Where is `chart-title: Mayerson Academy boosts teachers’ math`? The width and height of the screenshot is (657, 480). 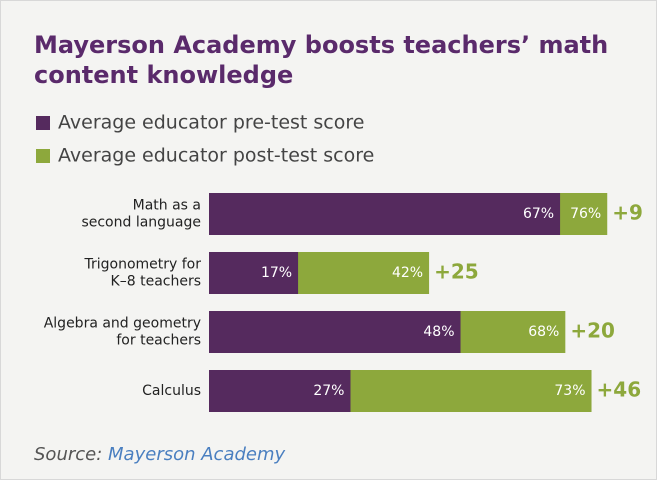 chart-title: Mayerson Academy boosts teachers’ math is located at coordinates (321, 45).